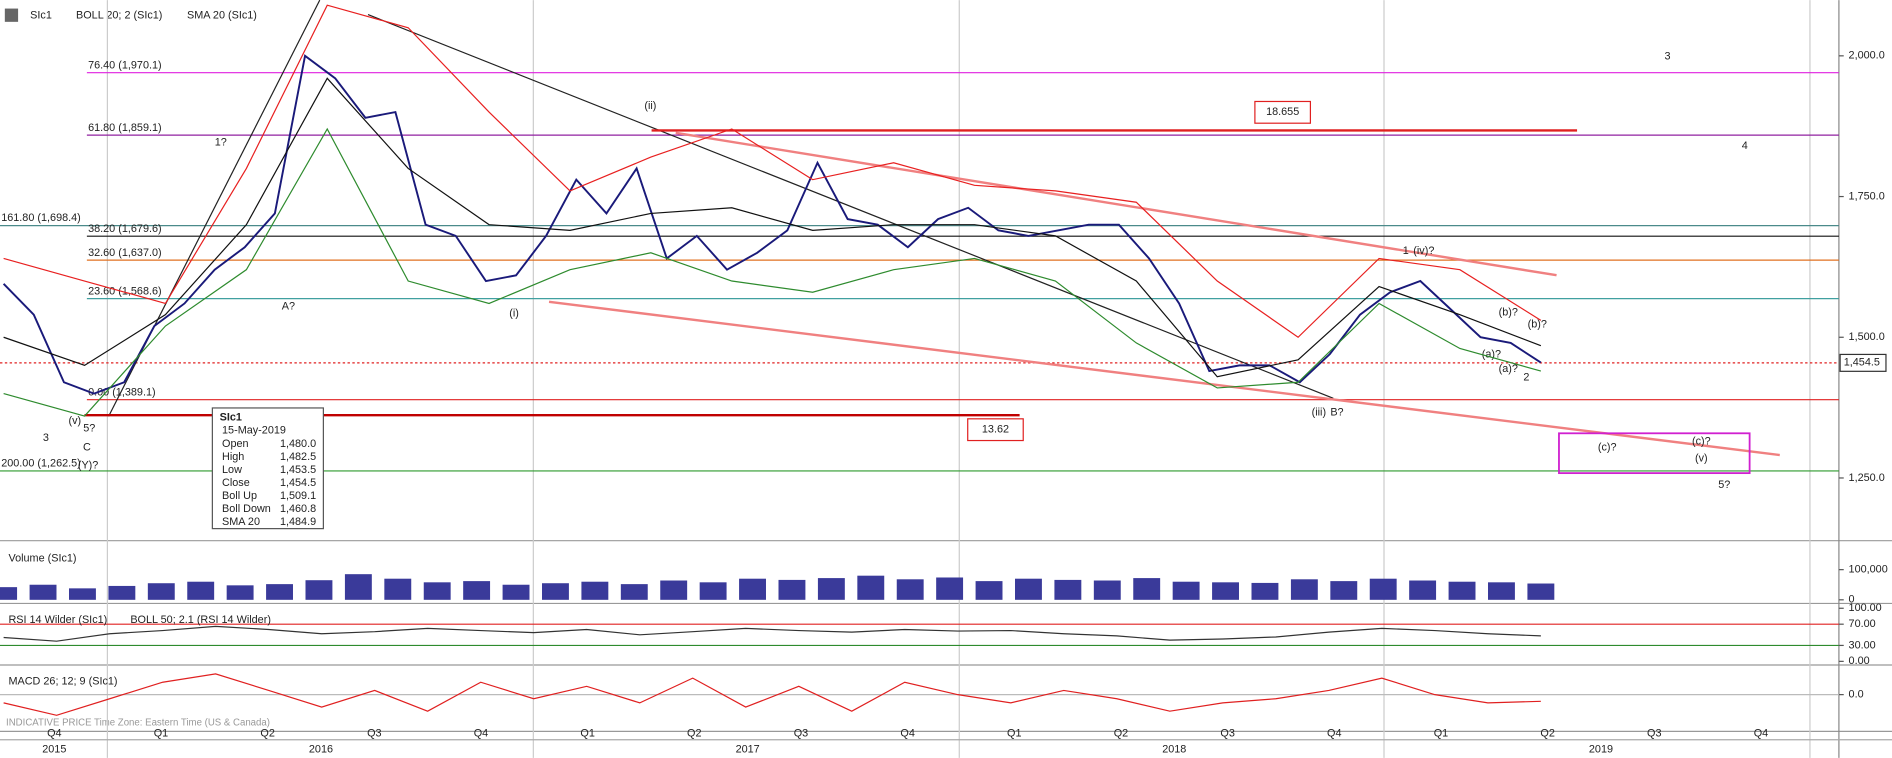 The image size is (1892, 758). Describe the element at coordinates (233, 457) in the screenshot. I see `data-label: High` at that location.